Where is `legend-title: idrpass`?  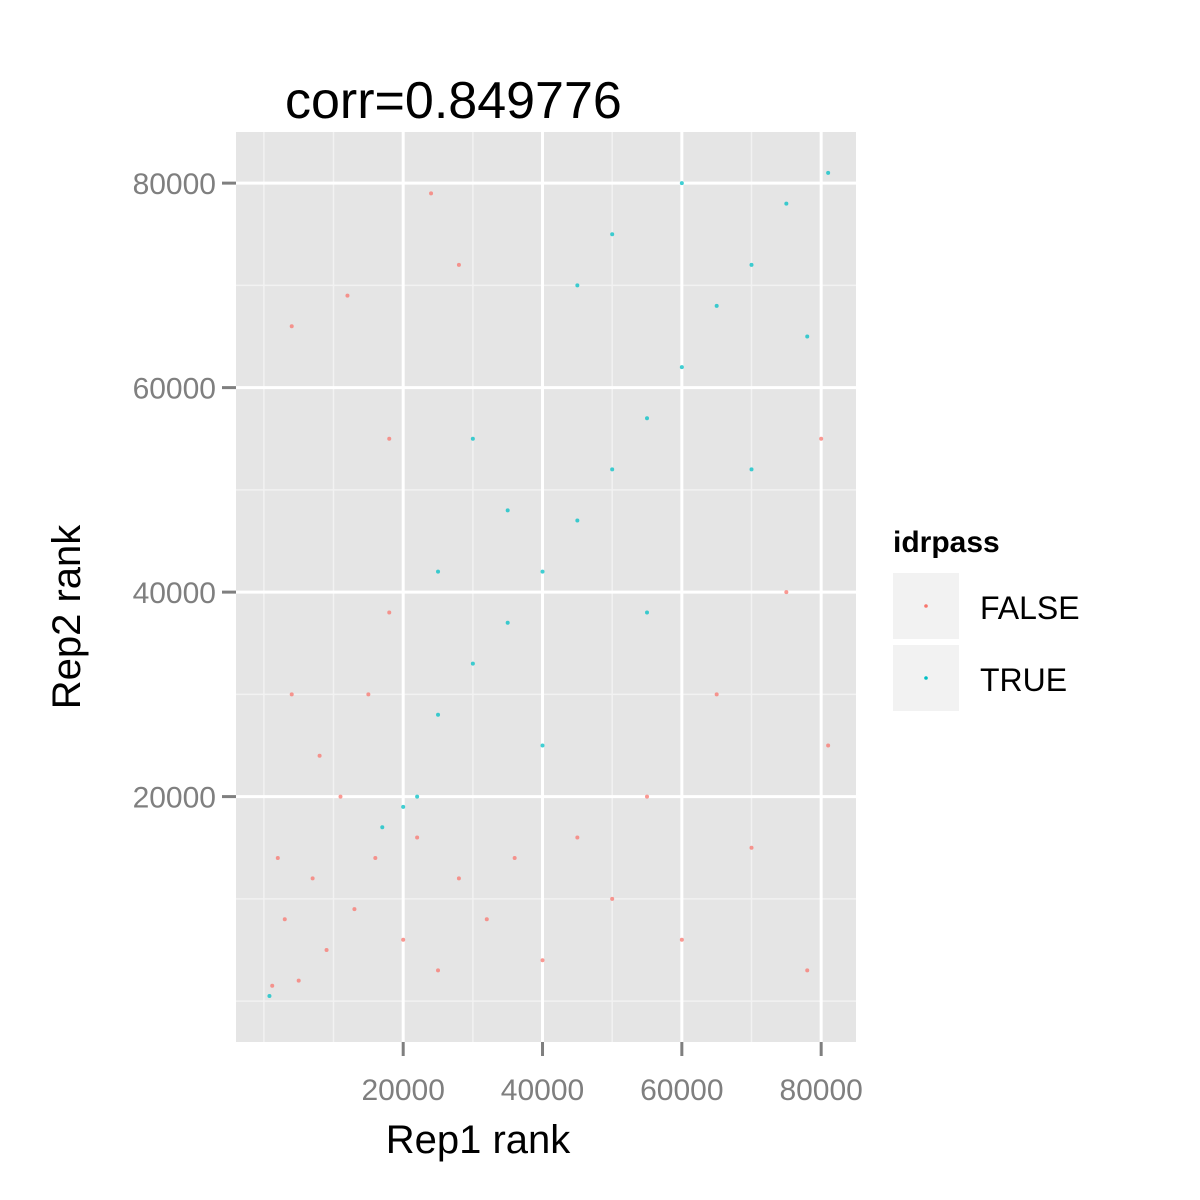
legend-title: idrpass is located at coordinates (946, 542).